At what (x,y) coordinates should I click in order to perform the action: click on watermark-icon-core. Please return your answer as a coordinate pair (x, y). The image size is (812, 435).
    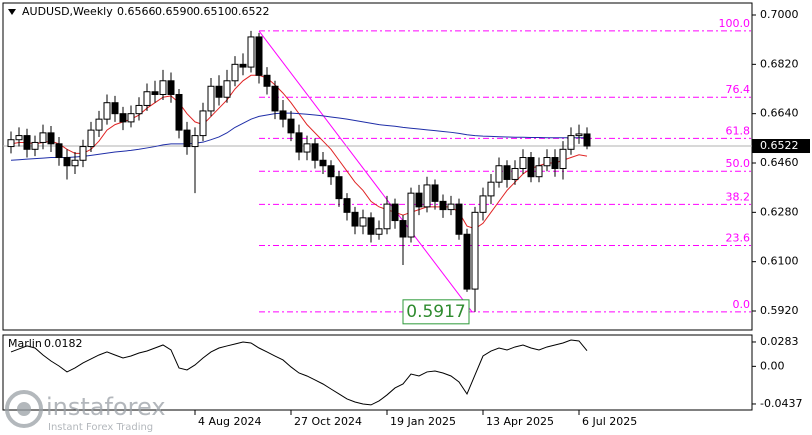
    Looking at the image, I should click on (24, 409).